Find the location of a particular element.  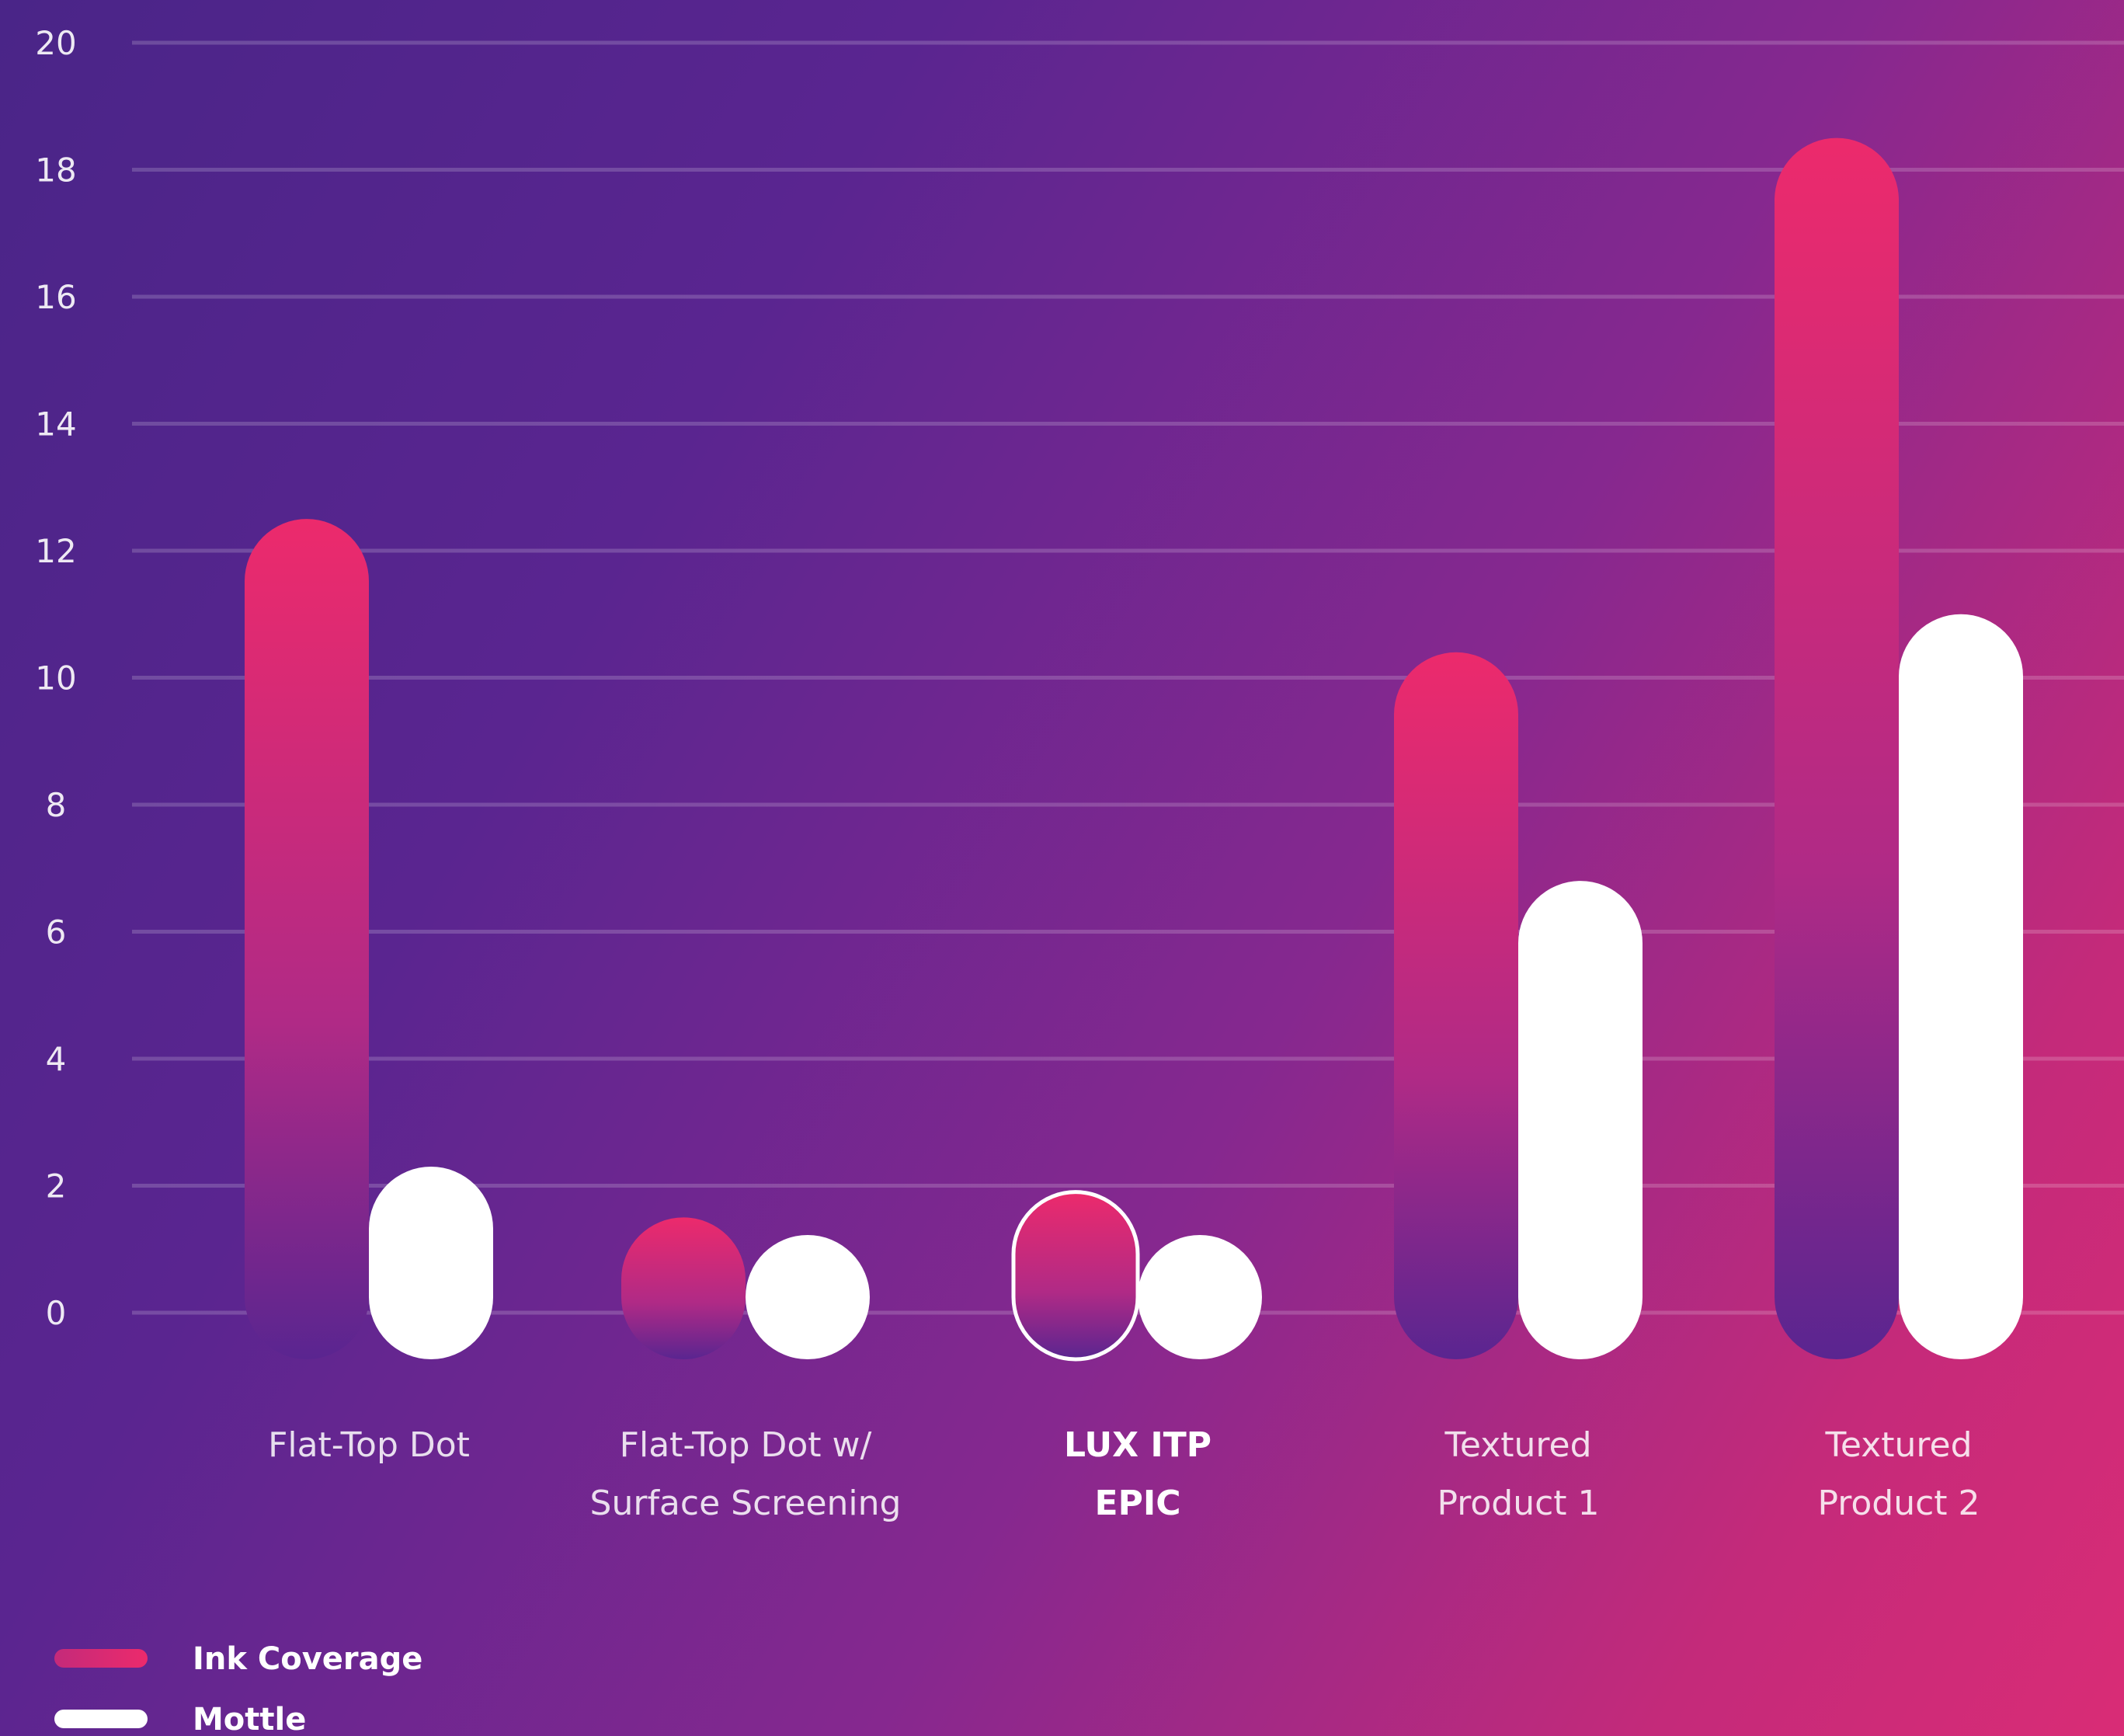

y-tick-label: 10 is located at coordinates (55, 678).